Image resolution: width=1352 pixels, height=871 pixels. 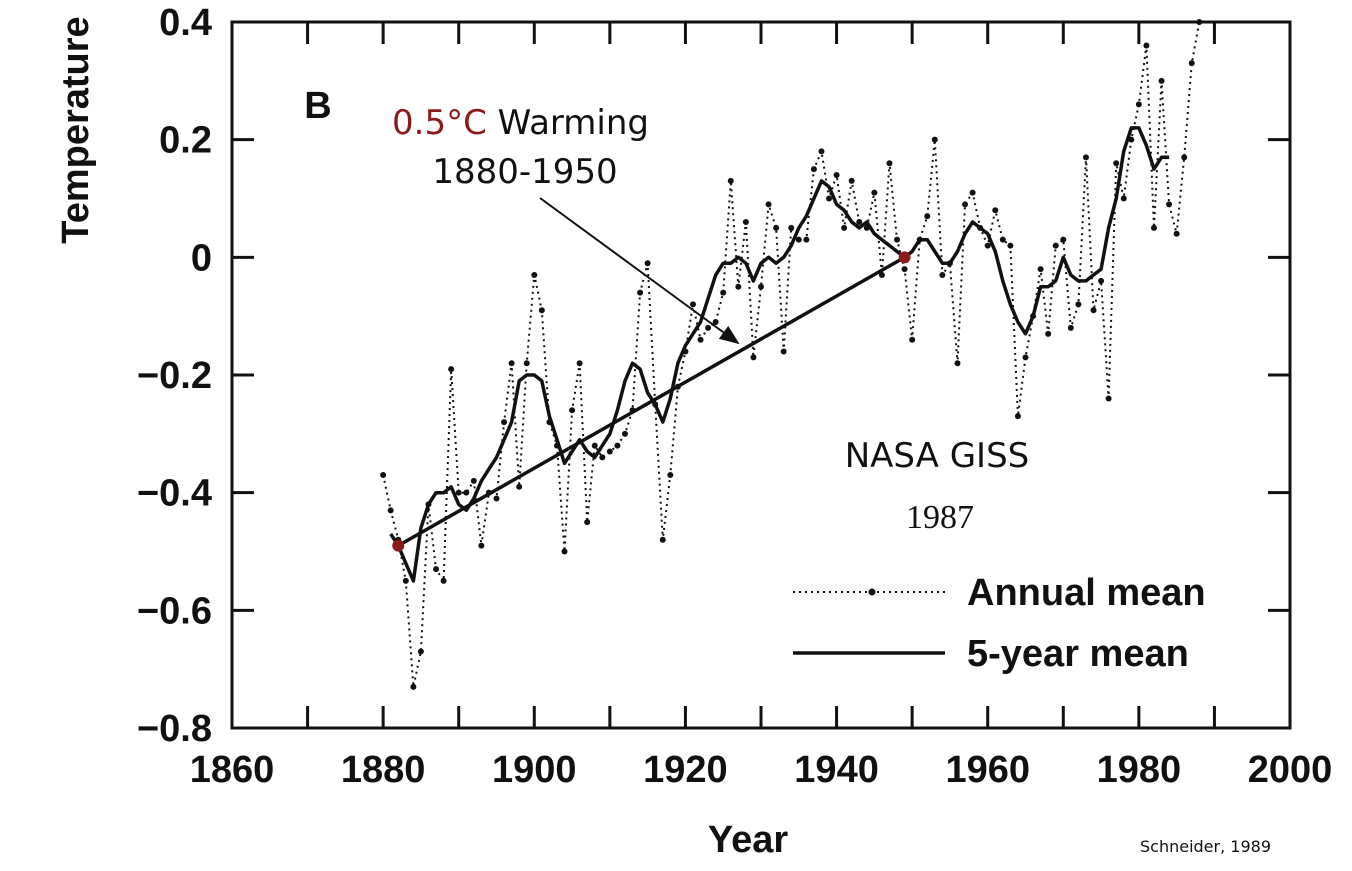 I want to click on y-tick-label: −0.6, so click(x=174, y=611).